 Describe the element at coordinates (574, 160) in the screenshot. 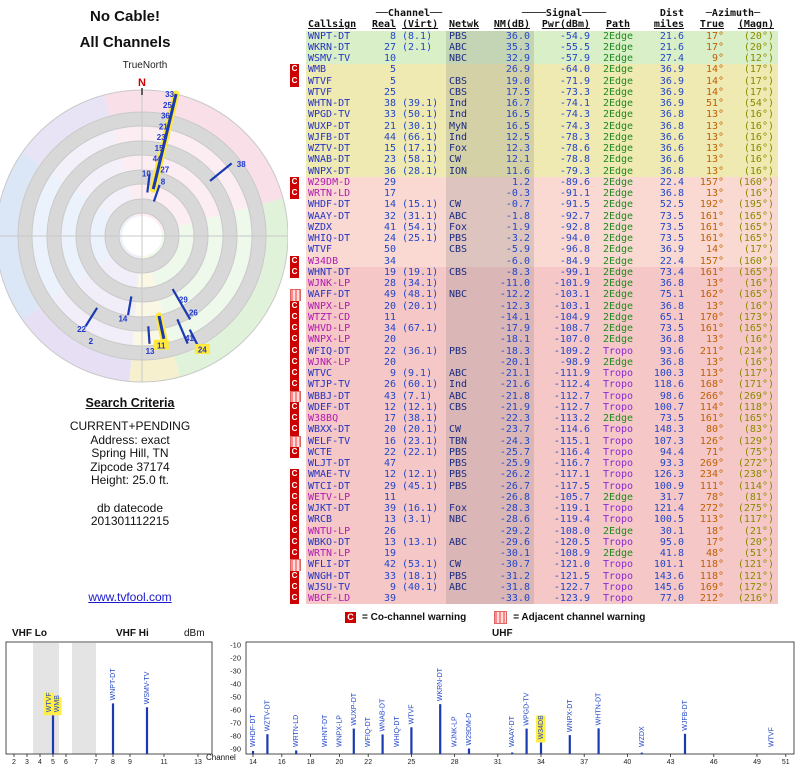

I see `cell-pwr-dbm: -78.8` at that location.